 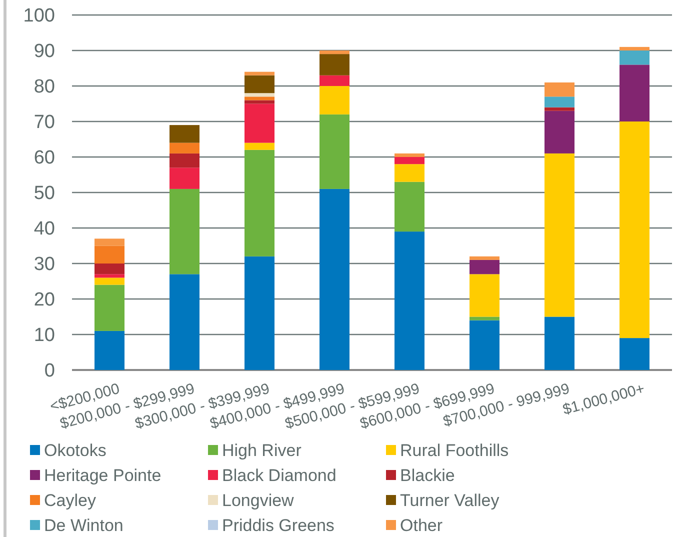 What do you see at coordinates (39, 16) in the screenshot?
I see `y-tick-label: 100` at bounding box center [39, 16].